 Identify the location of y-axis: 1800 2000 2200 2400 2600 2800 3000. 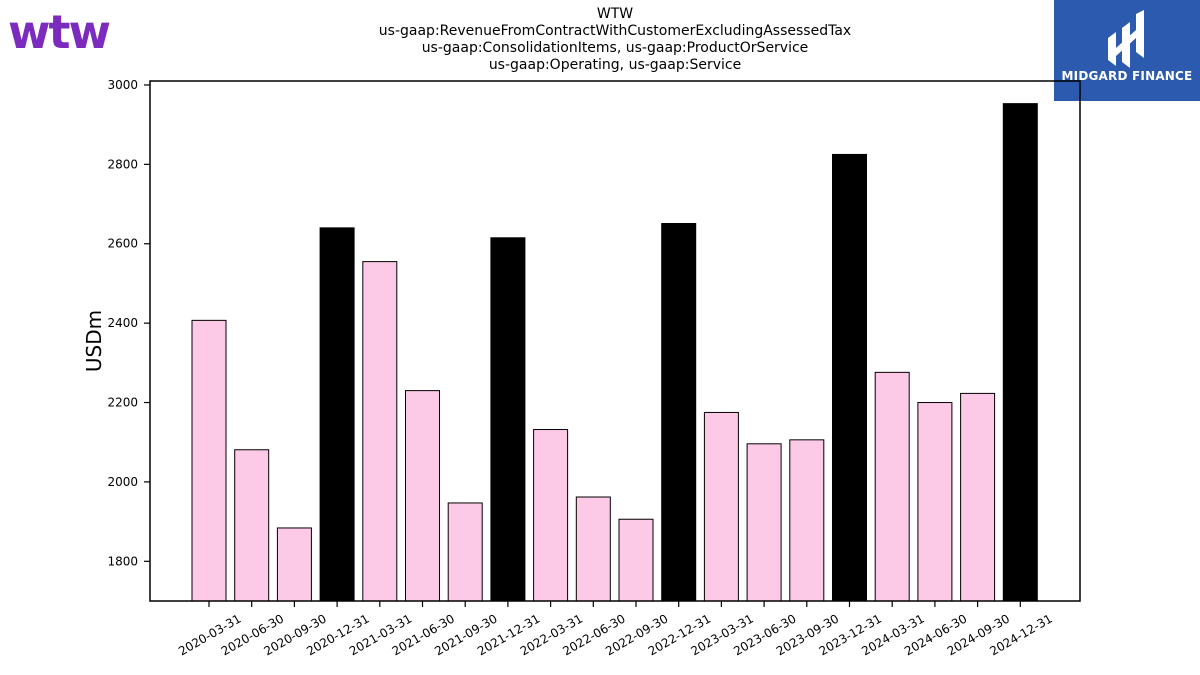
(128, 323).